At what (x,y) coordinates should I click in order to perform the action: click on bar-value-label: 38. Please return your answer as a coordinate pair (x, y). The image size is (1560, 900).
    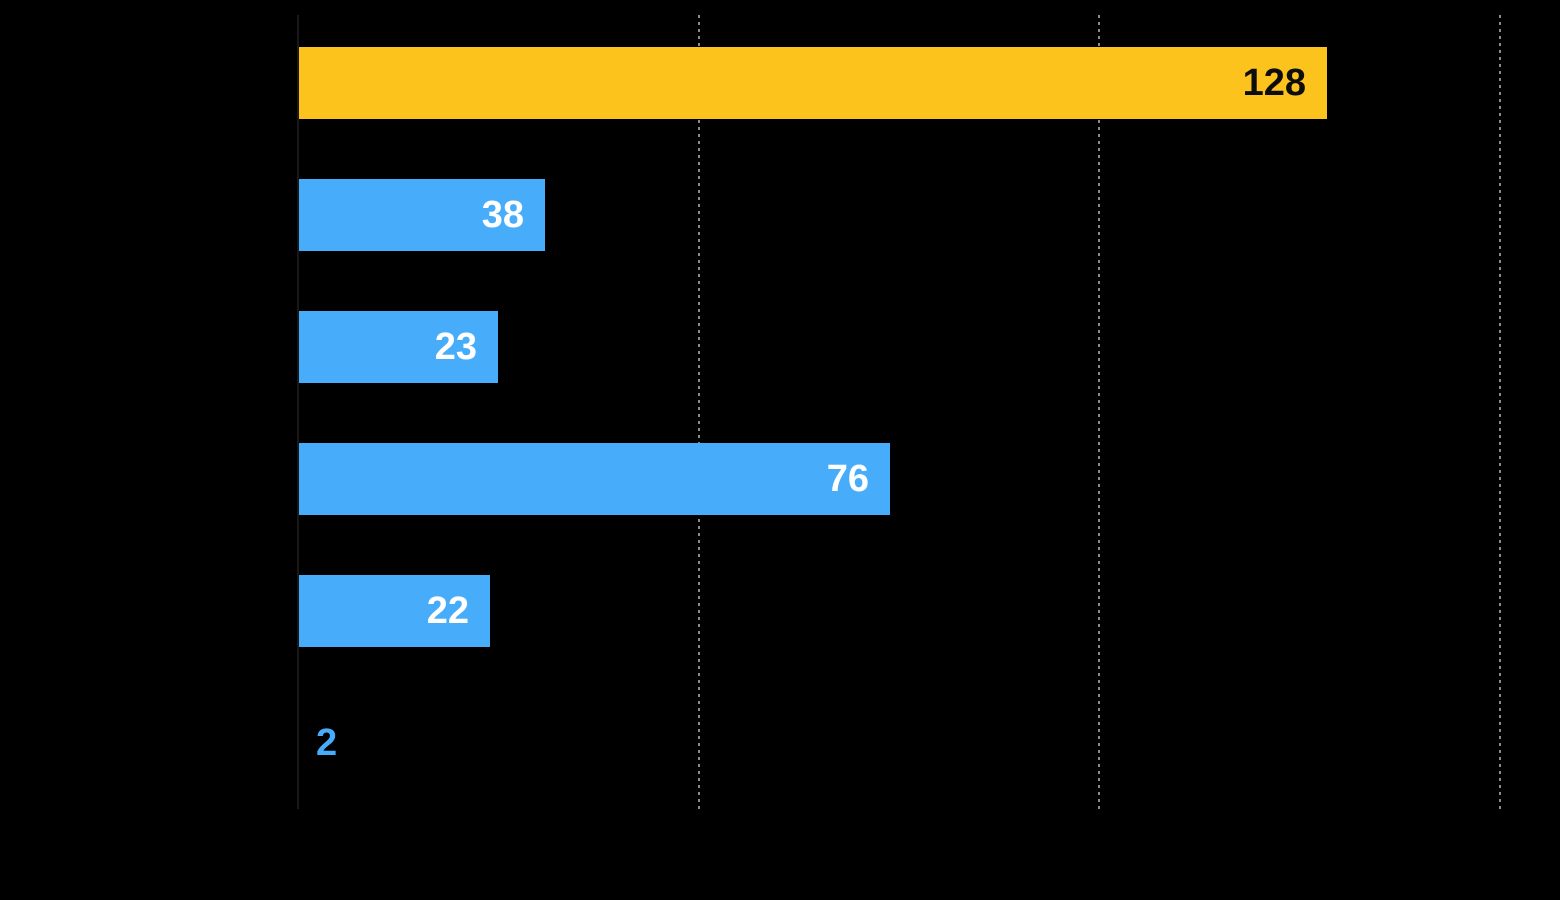
    Looking at the image, I should click on (502, 215).